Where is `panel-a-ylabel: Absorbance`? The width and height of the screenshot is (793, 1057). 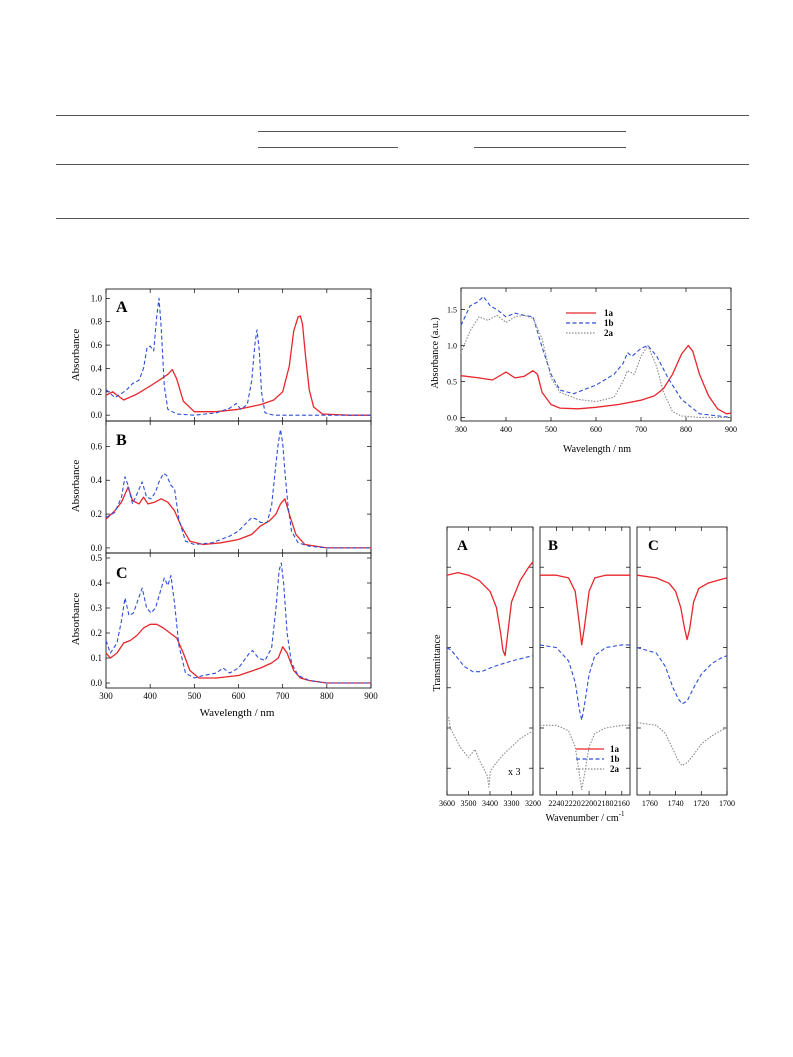
panel-a-ylabel: Absorbance is located at coordinates (76, 355).